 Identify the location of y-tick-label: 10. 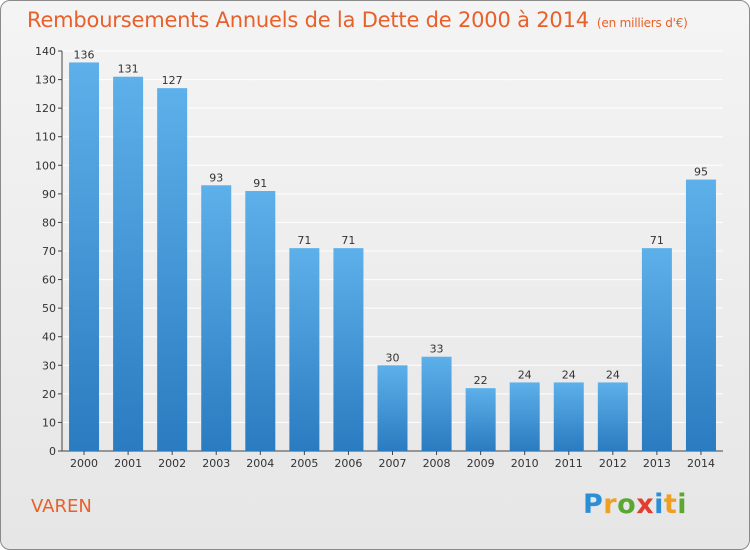
(49, 422).